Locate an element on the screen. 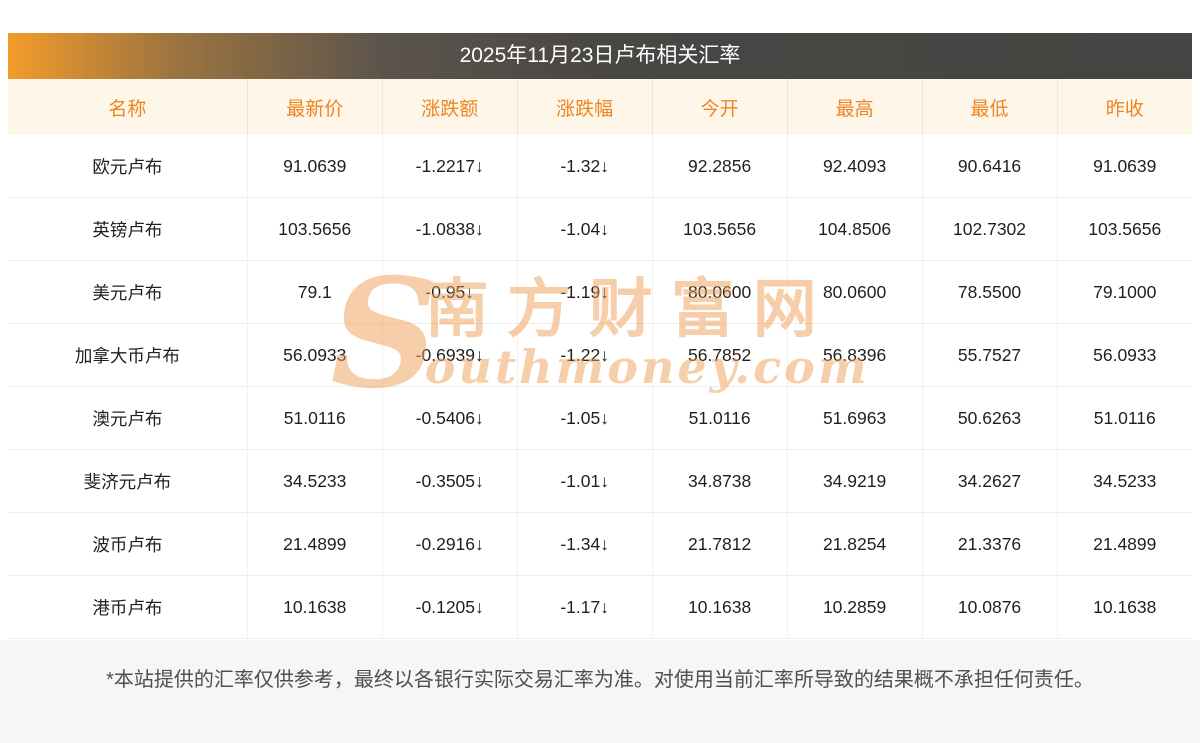  cell-latest: 103.5656 is located at coordinates (314, 229).